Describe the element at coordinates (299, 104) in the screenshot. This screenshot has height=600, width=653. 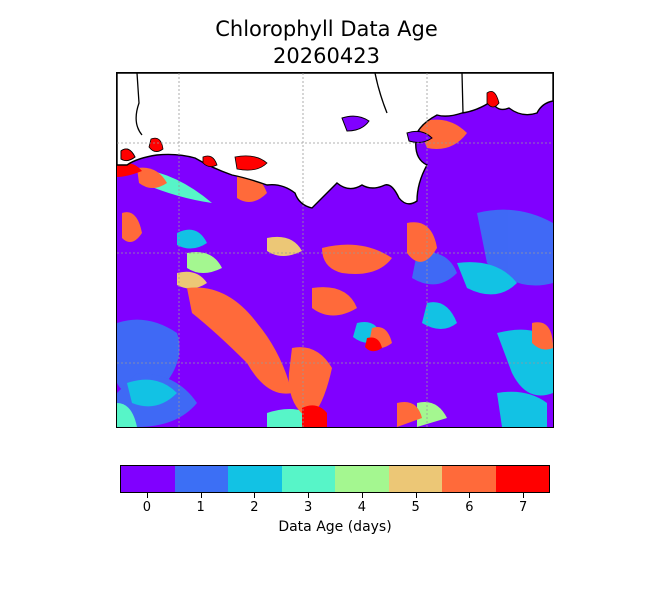
I see `state-boundaries` at that location.